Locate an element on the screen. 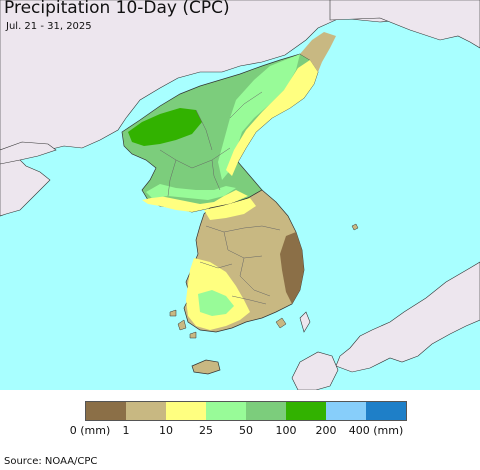 The height and width of the screenshot is (470, 480). legend-tick-100: 100 is located at coordinates (286, 430).